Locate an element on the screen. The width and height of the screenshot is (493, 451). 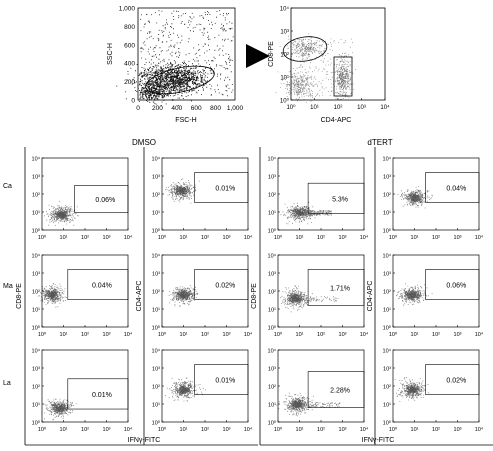
facs-panel-r2-c1: 0.04% 10⁰ 10¹ 10² 10³ 10⁴ 10⁰ 10¹ 10² 10³ 10⁴ is located at coordinates (82, 296).